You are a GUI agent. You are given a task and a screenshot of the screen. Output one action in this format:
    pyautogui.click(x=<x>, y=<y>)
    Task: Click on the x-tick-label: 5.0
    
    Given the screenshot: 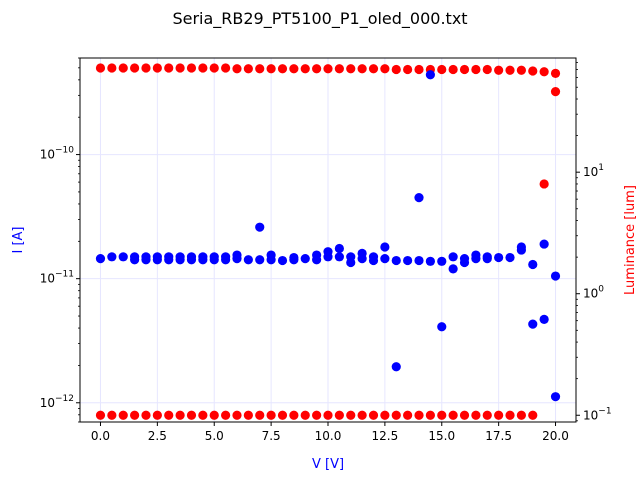 What is the action you would take?
    pyautogui.click(x=214, y=436)
    